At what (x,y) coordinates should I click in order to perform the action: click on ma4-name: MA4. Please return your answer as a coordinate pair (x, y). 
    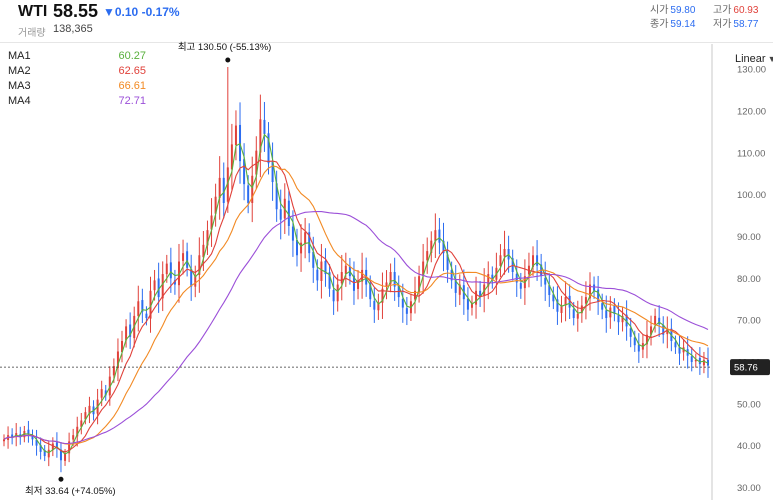
    Looking at the image, I should click on (19, 101).